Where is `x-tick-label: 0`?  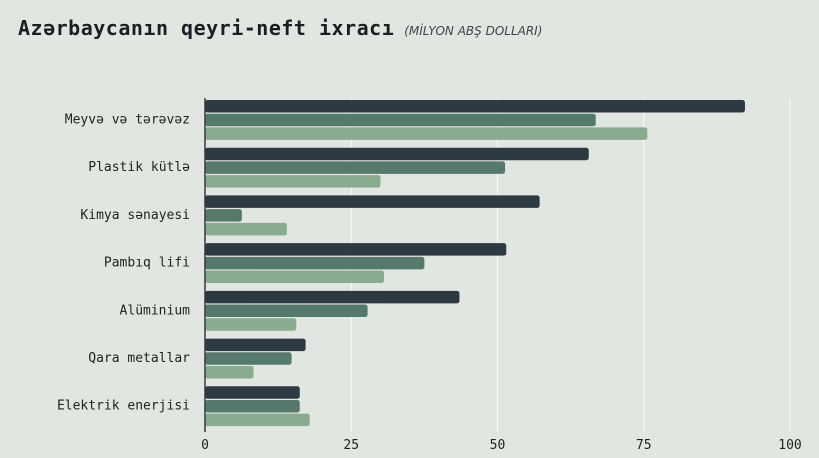
x-tick-label: 0 is located at coordinates (205, 445).